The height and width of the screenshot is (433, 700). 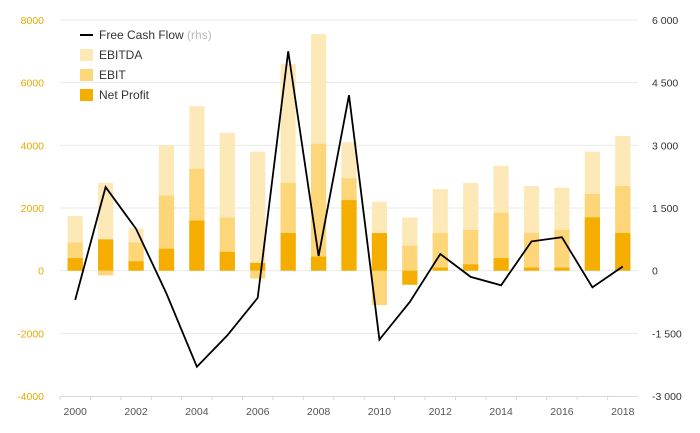 I want to click on right-y-tick-label: 0, so click(x=655, y=272).